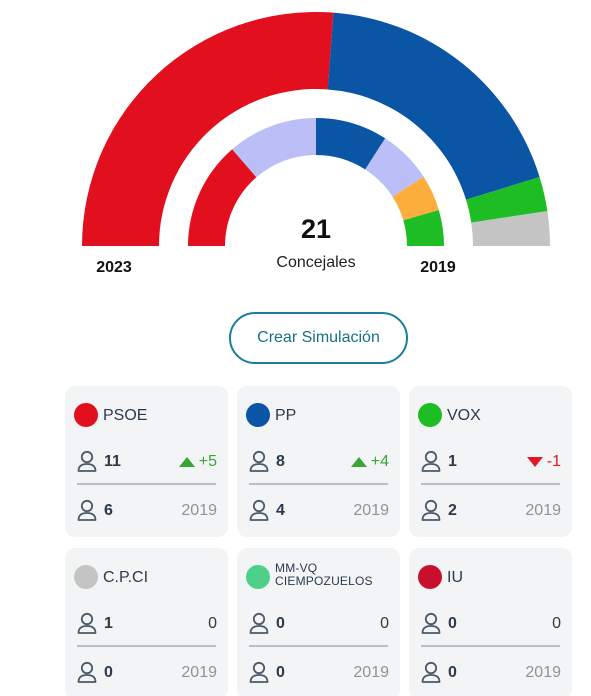 The height and width of the screenshot is (696, 591). Describe the element at coordinates (286, 415) in the screenshot. I see `party-name: PP` at that location.